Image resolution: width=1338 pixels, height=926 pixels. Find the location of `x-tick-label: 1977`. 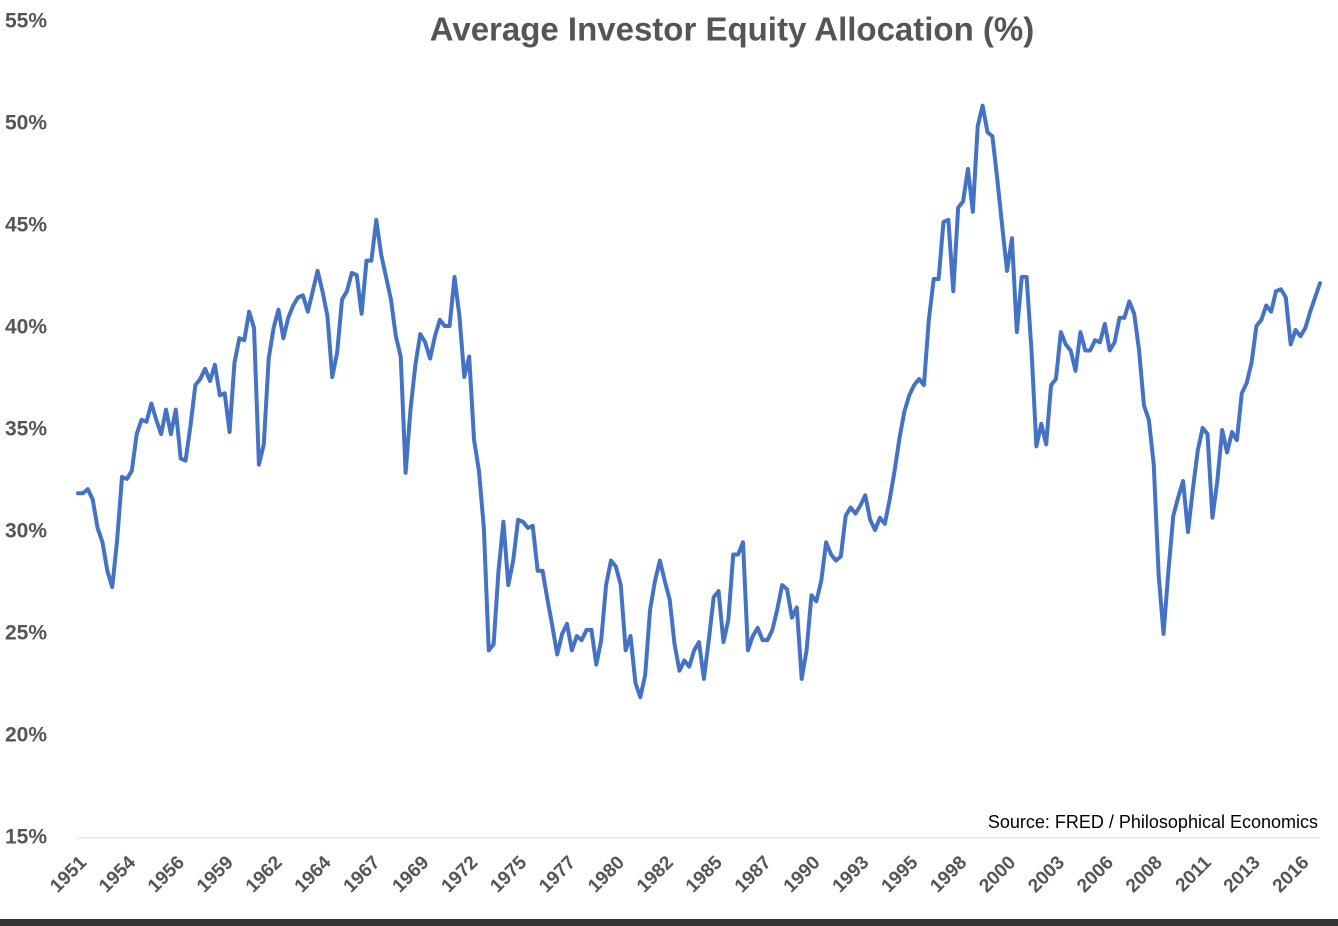

x-tick-label: 1977 is located at coordinates (557, 874).